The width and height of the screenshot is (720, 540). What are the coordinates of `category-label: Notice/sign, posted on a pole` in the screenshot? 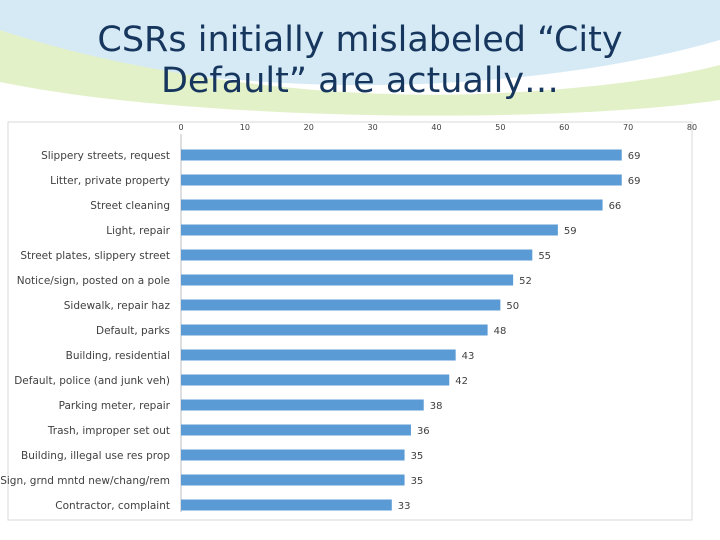 It's located at (93, 281).